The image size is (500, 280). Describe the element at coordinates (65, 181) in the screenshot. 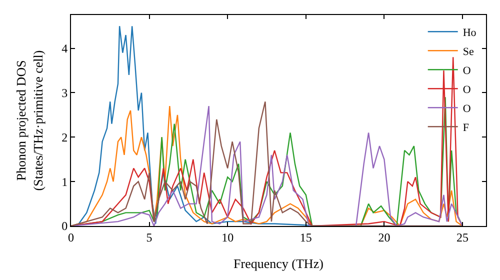

I see `y-tick-label: 1` at that location.